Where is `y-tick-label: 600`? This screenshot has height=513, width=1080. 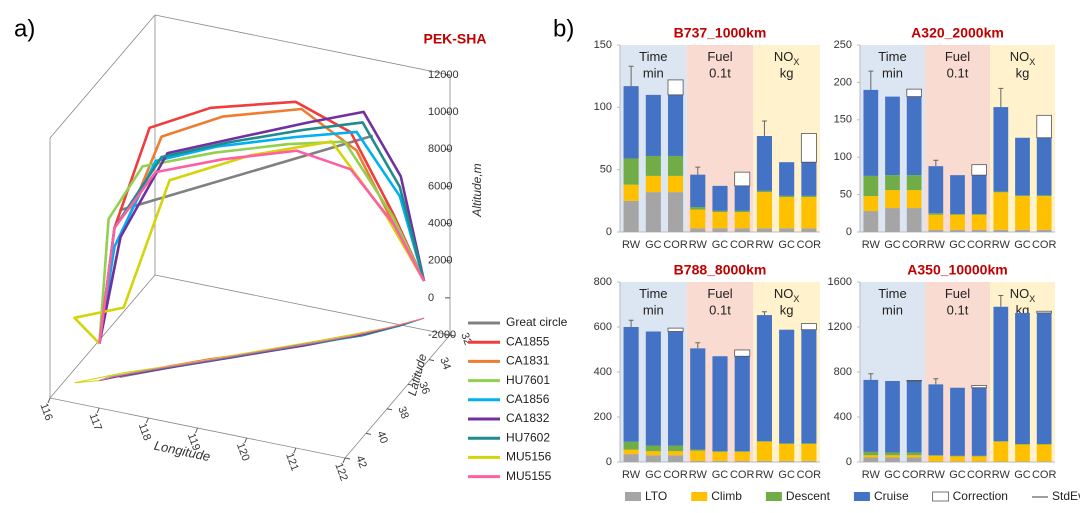 y-tick-label: 600 is located at coordinates (603, 327).